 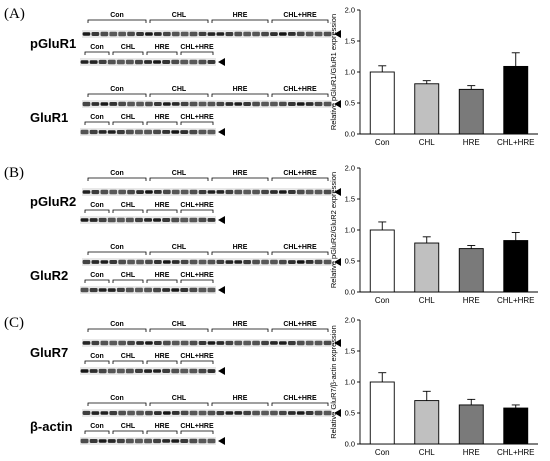 What do you see at coordinates (14, 173) in the screenshot?
I see `panel-letter: (B)` at bounding box center [14, 173].